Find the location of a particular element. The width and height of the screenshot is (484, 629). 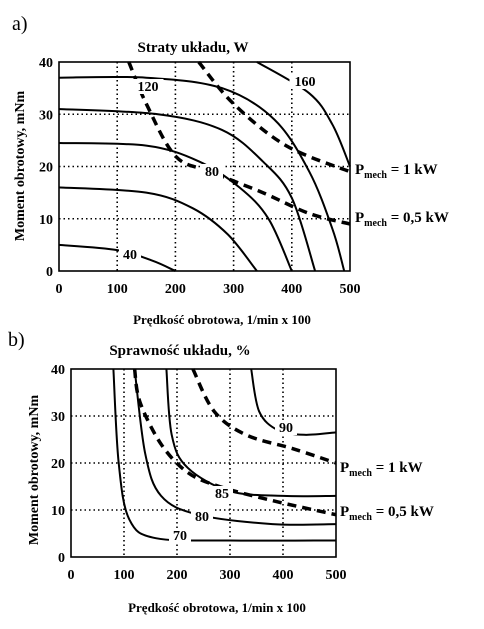

contour-label-85: 85 is located at coordinates (222, 494).